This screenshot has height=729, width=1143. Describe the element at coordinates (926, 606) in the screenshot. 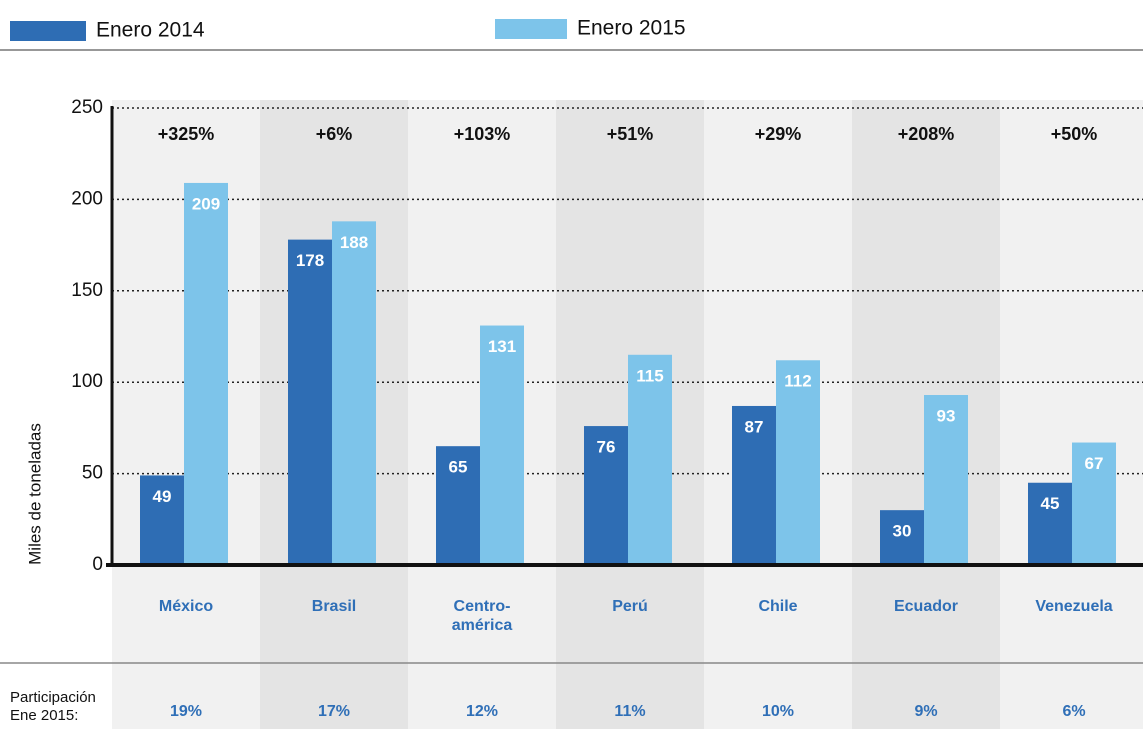

I see `x-tick-label: Ecuador` at that location.